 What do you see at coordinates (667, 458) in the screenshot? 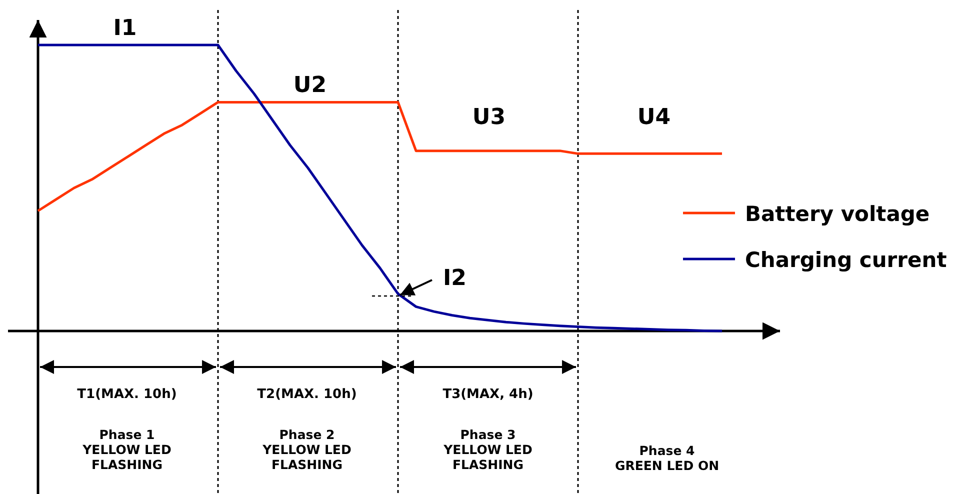
I see `text: Phase 4 GREEN LED ON` at bounding box center [667, 458].